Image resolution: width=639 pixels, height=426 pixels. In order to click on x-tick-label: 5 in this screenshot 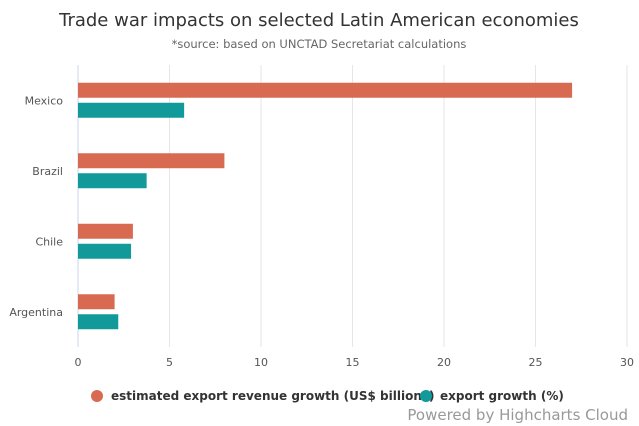, I will do `click(169, 362)`.